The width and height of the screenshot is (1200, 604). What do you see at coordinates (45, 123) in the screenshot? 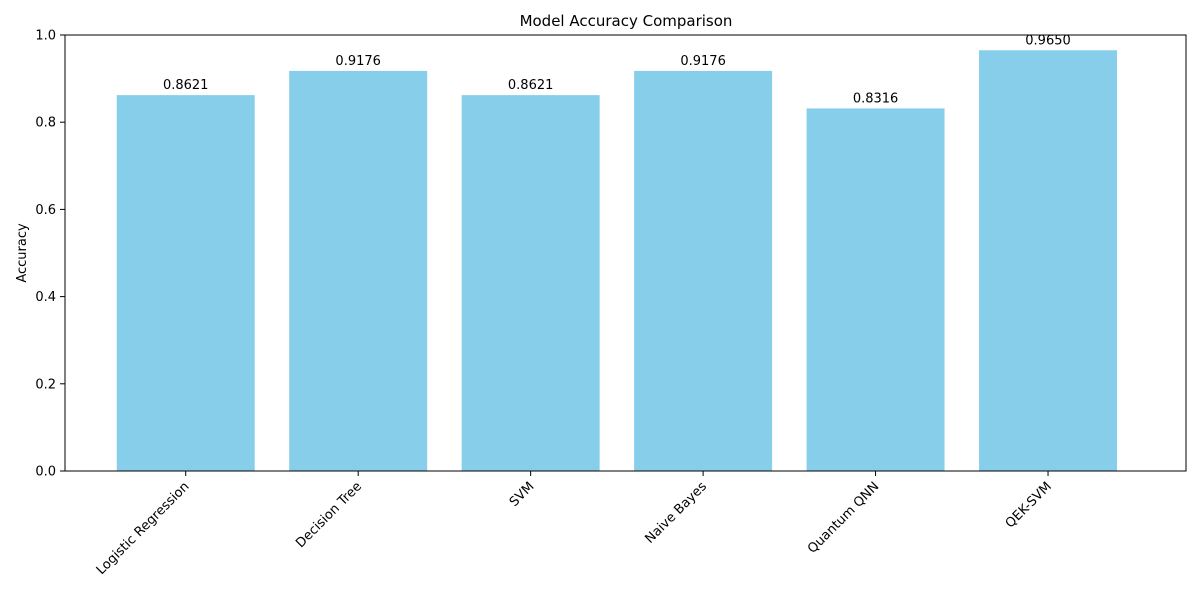
I see `y-tick-label: 0.8` at bounding box center [45, 123].